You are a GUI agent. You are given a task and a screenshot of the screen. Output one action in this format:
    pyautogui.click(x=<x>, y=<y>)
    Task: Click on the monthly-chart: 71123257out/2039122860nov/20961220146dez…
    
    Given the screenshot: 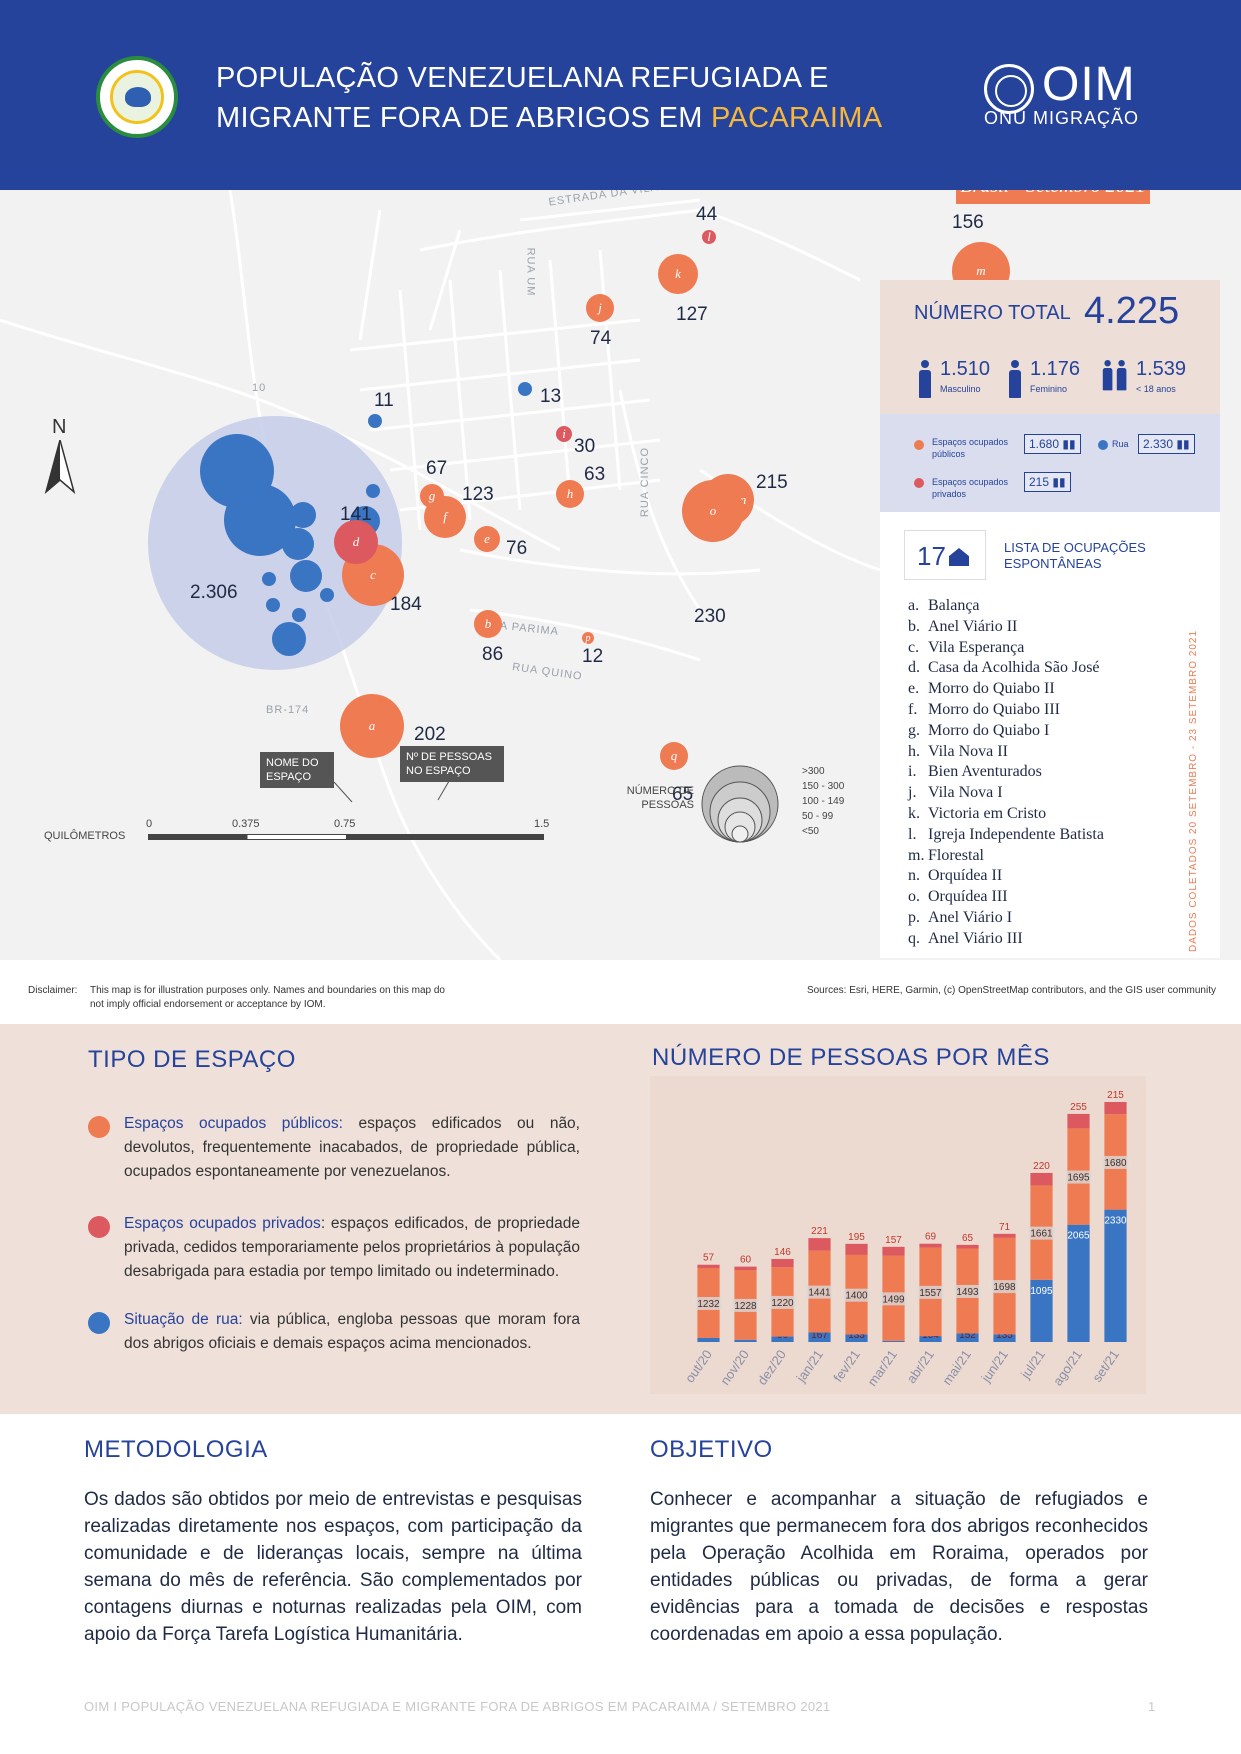 What is the action you would take?
    pyautogui.click(x=898, y=1235)
    